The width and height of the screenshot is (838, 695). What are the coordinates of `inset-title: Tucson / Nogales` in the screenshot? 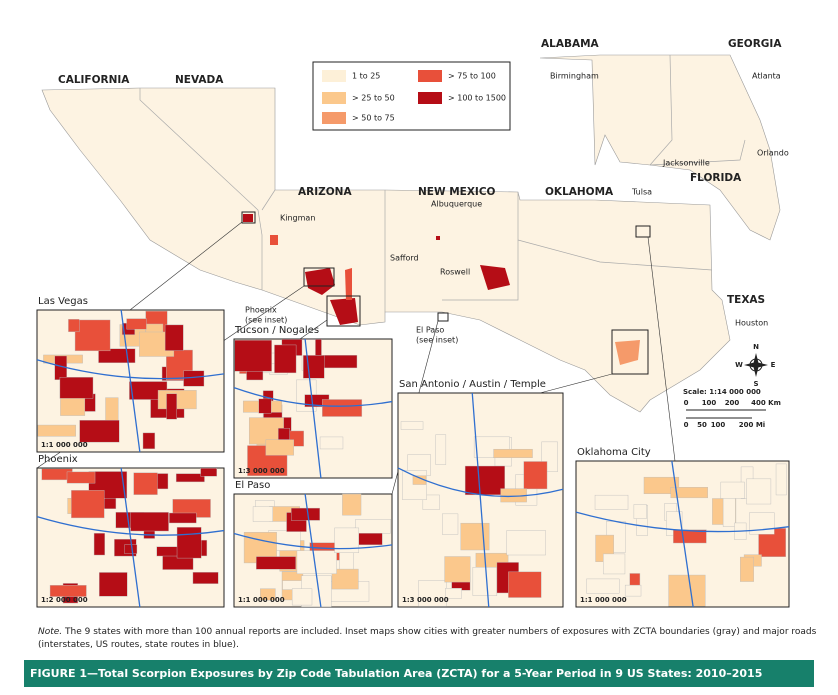 It's located at (276, 330).